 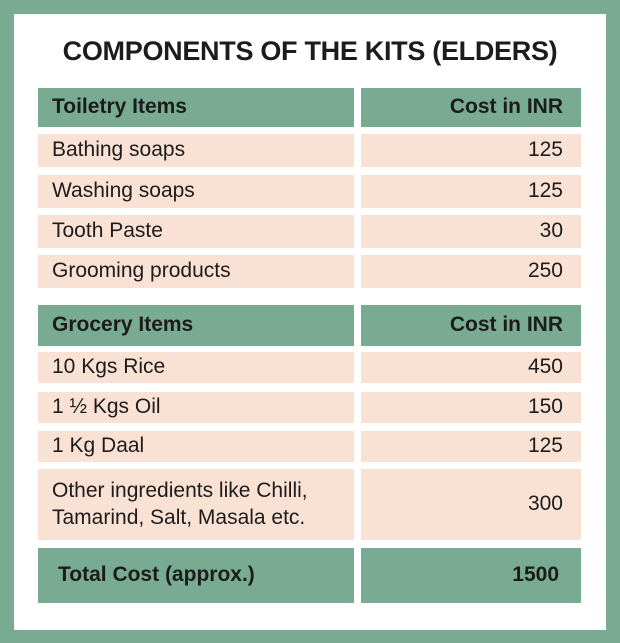 What do you see at coordinates (471, 504) in the screenshot?
I see `cost-cell: 300` at bounding box center [471, 504].